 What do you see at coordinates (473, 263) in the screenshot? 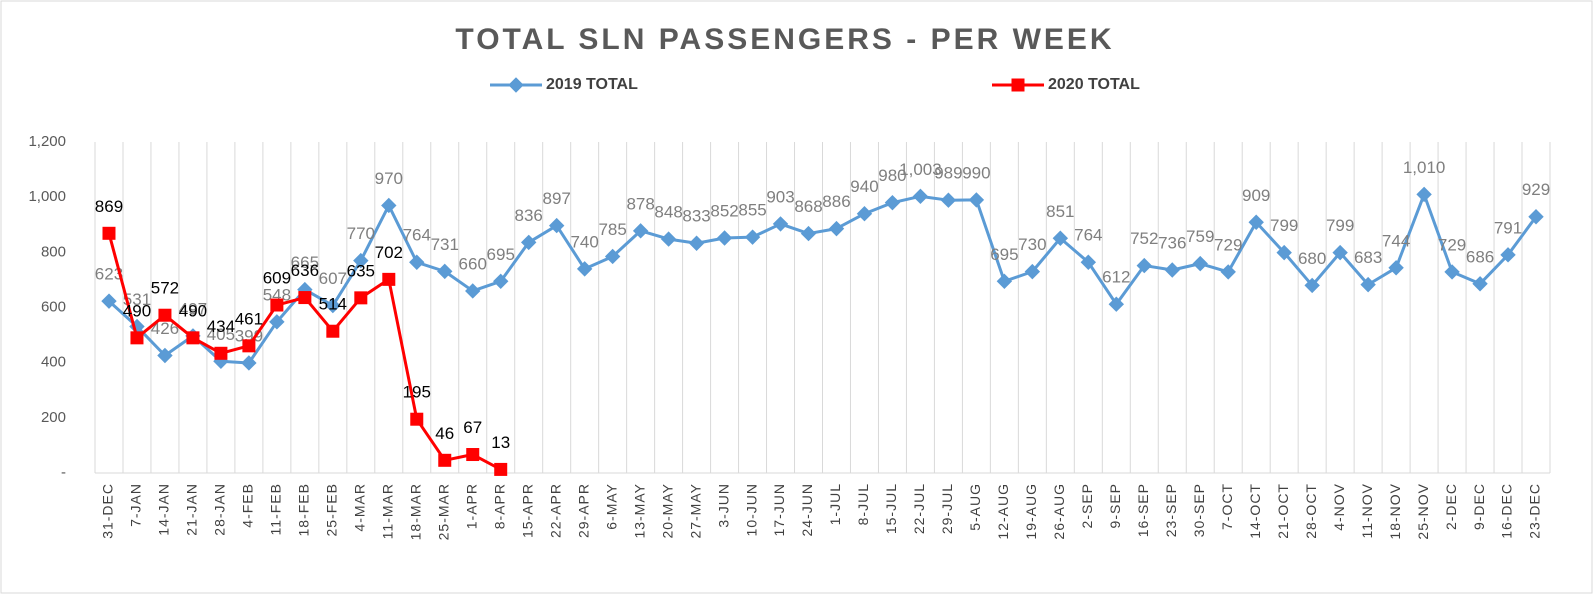
I see `data-label: 660` at bounding box center [473, 263].